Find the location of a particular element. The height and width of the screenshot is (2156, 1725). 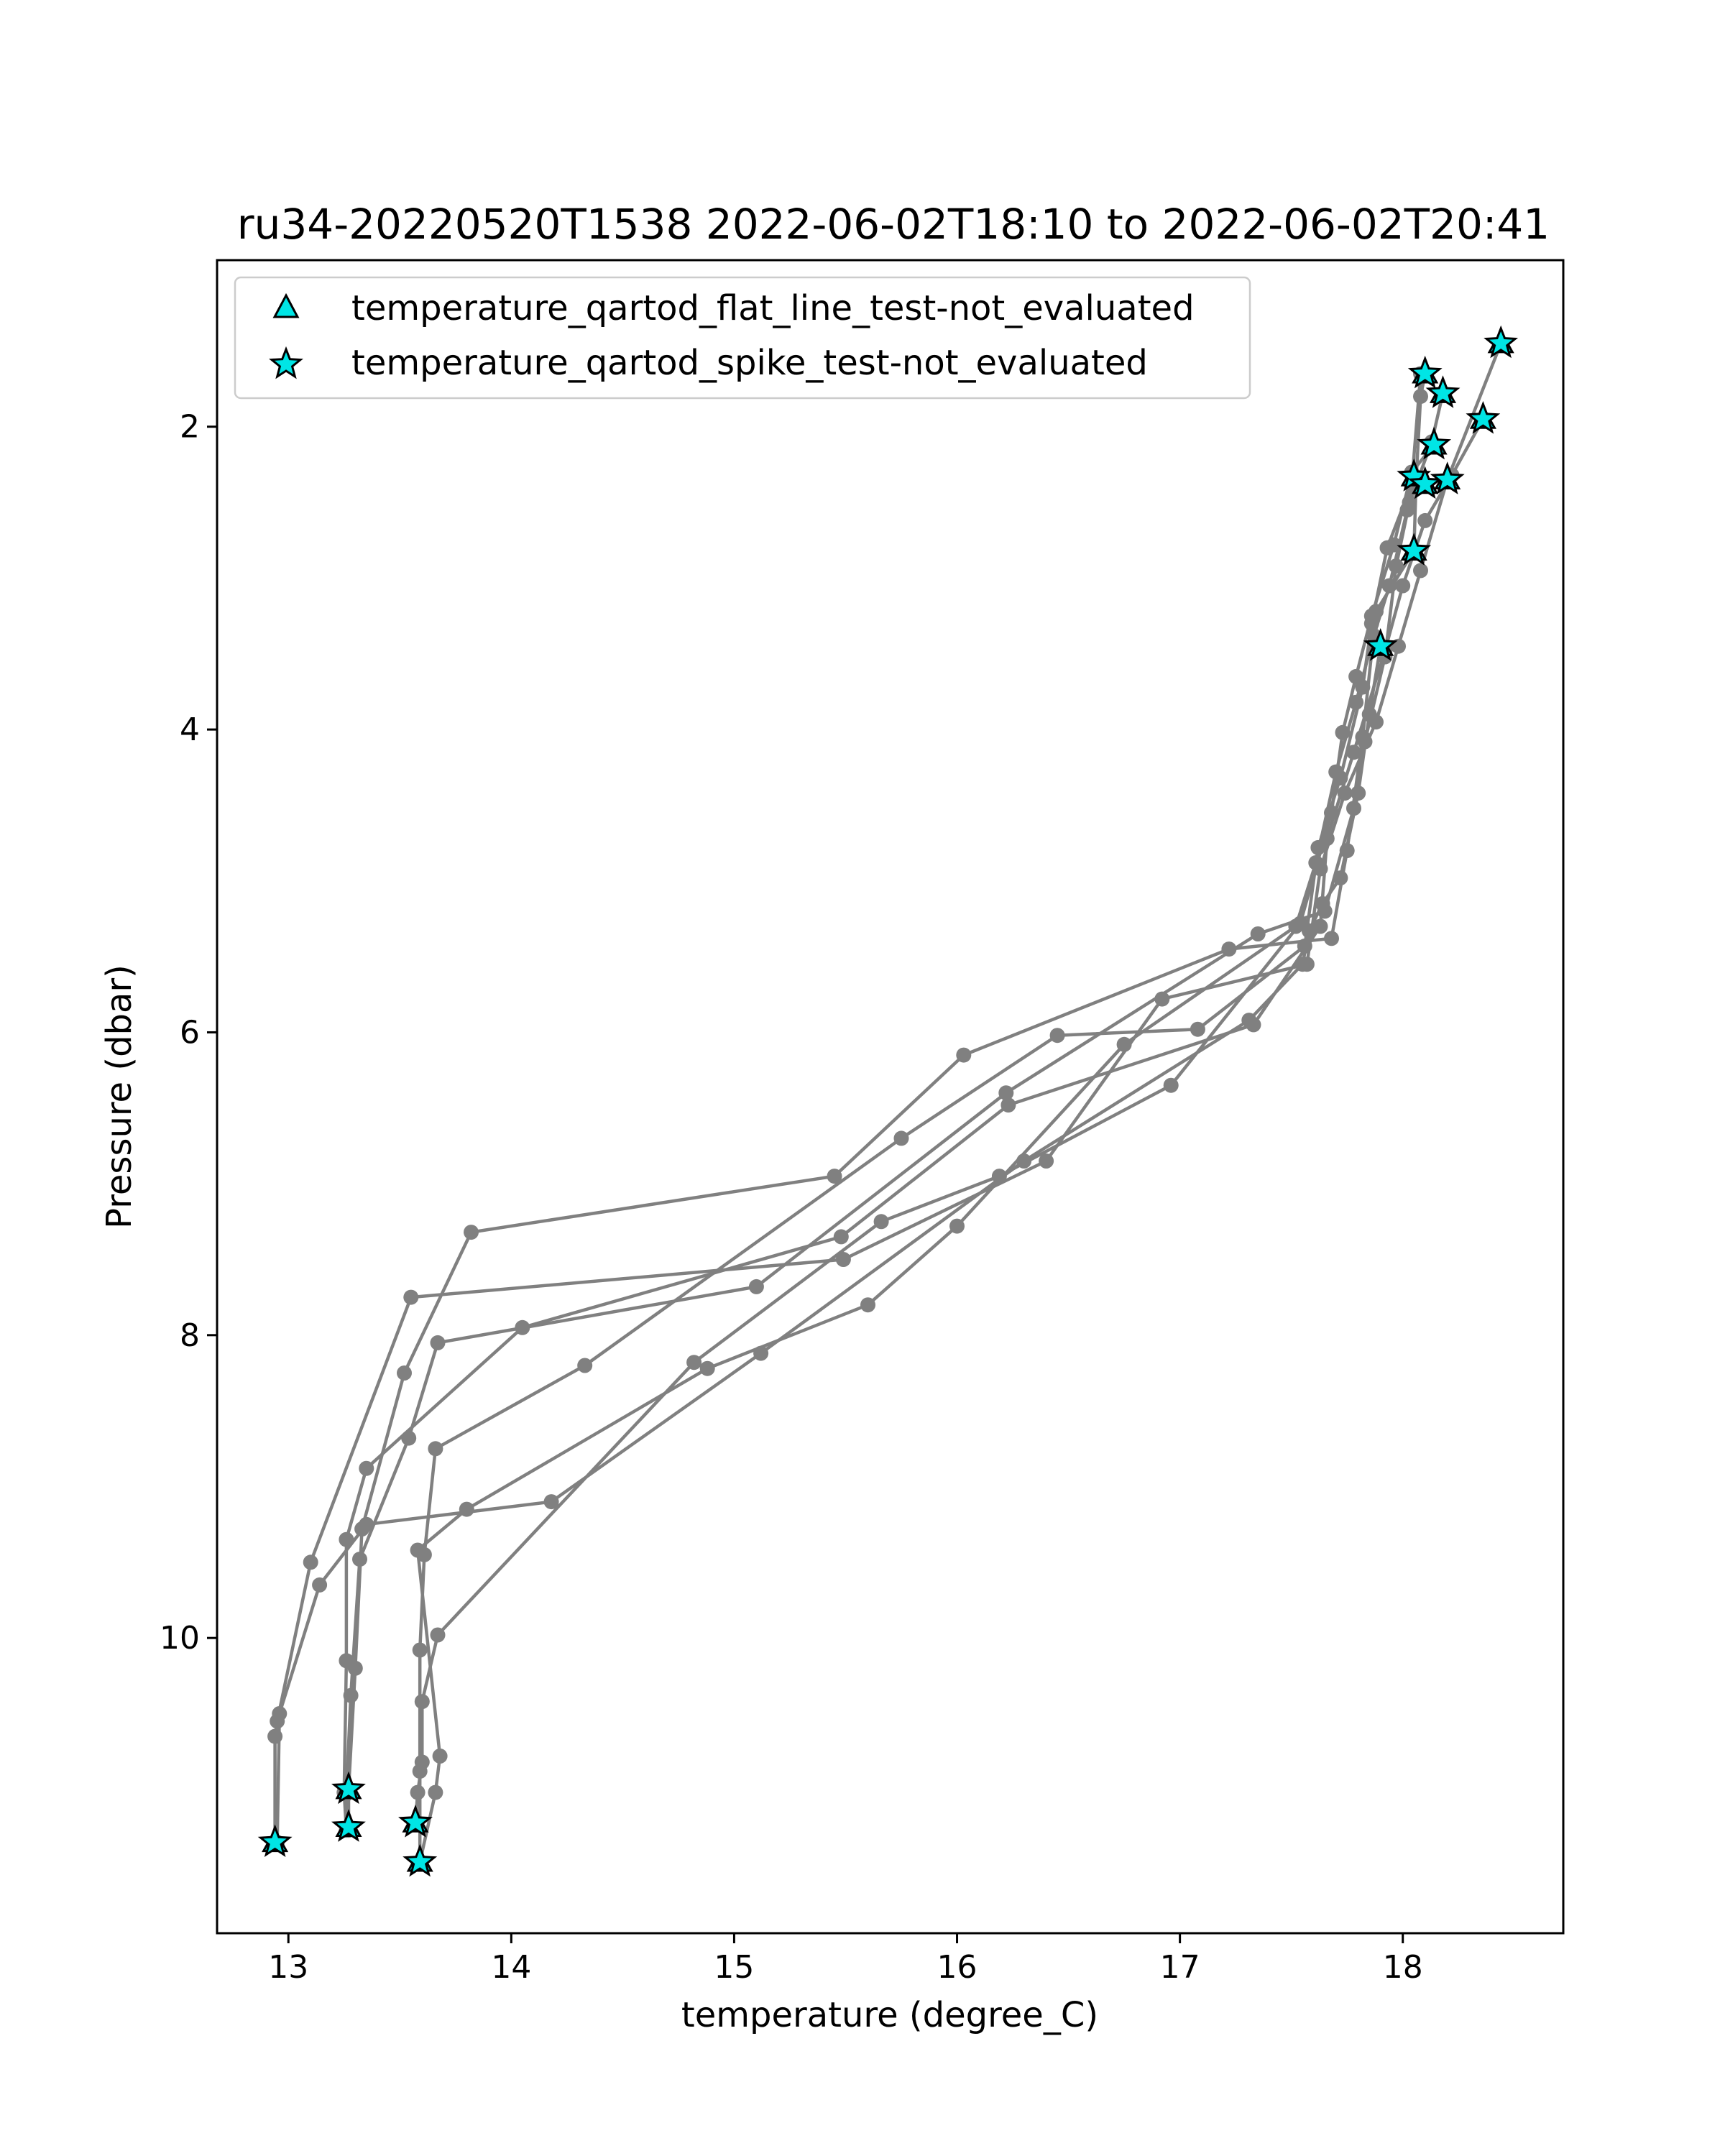

x-tick-label: 17 is located at coordinates (1180, 1967).